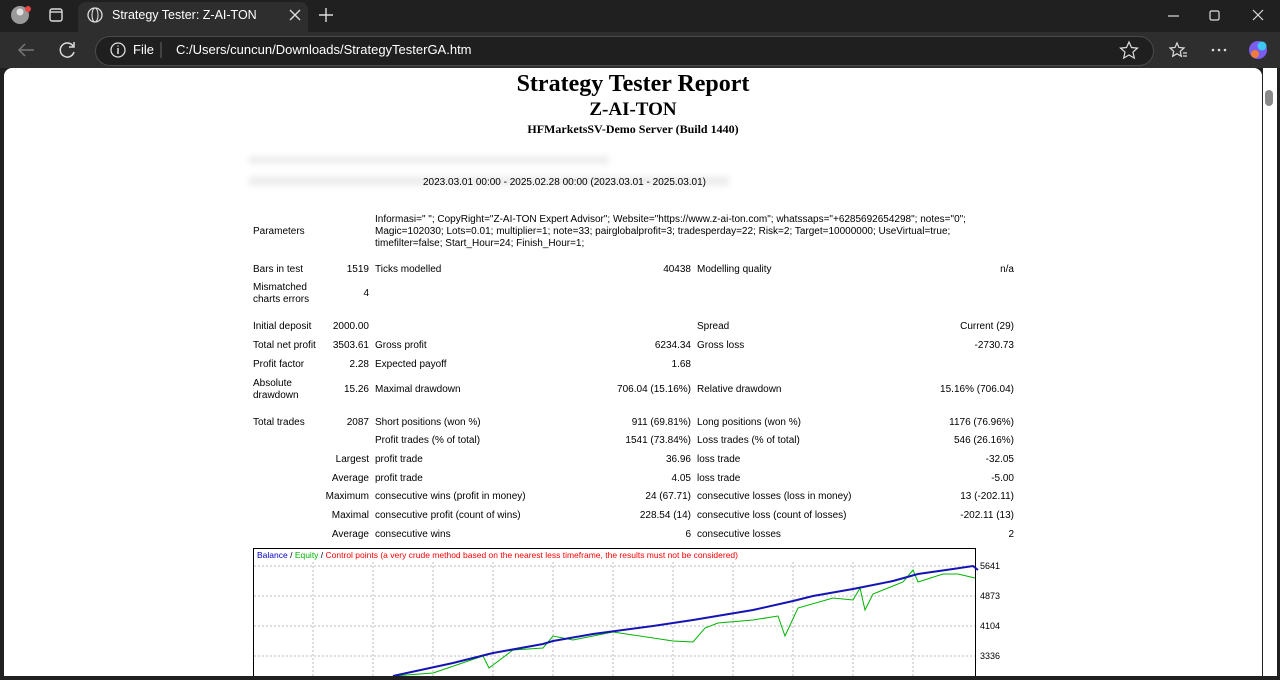 This screenshot has height=680, width=1280. What do you see at coordinates (56, 15) in the screenshot?
I see `tab-actions-icon` at bounding box center [56, 15].